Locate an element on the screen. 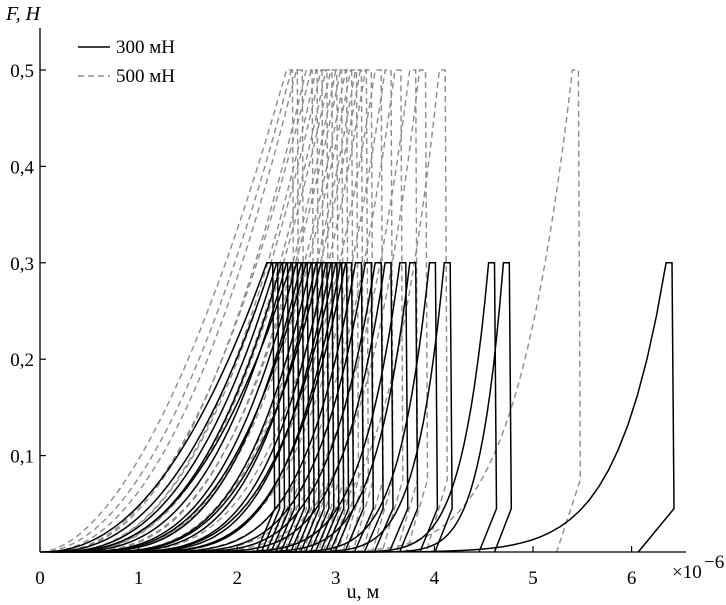 This screenshot has width=726, height=605. x-axis-ticks: 0 1 2 3 4 5 6 is located at coordinates (335, 567).